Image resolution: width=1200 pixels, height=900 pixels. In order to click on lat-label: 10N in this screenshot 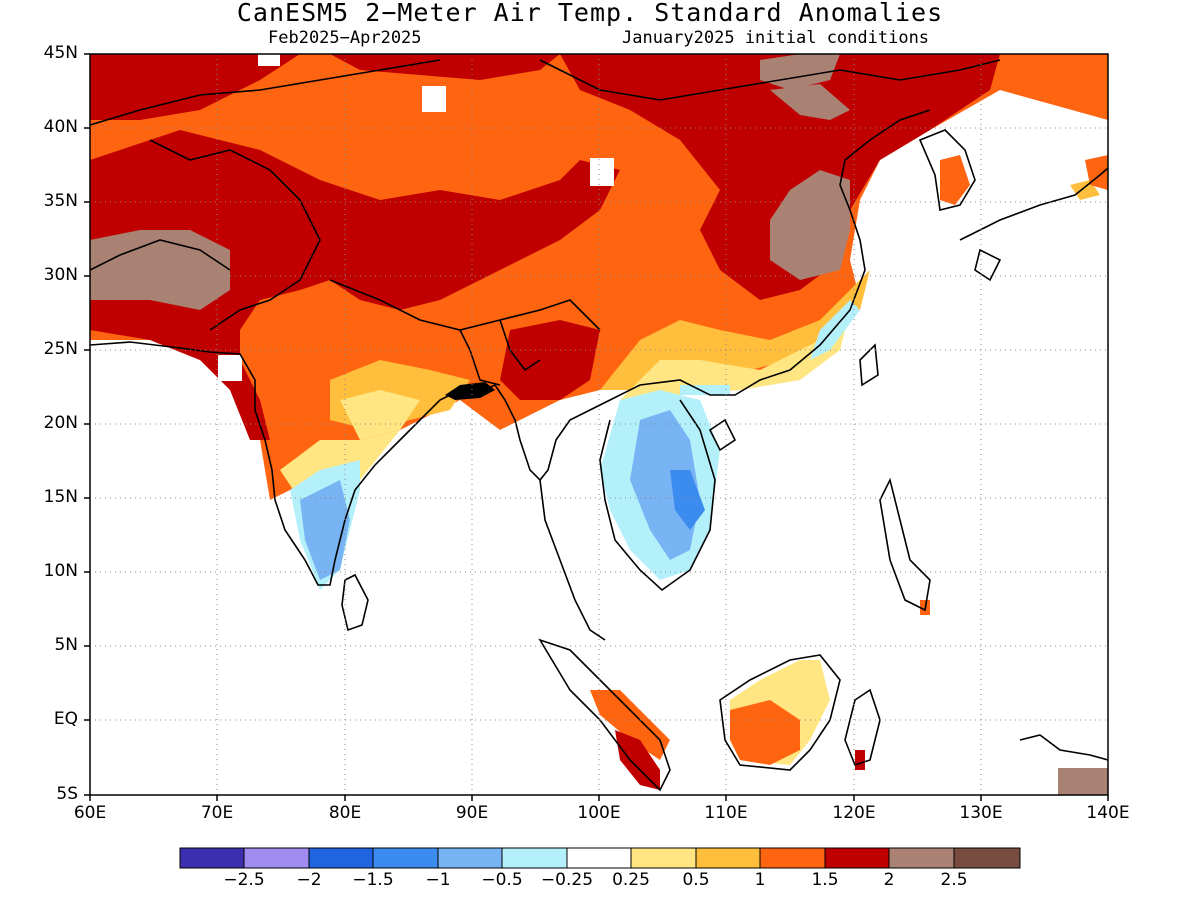, I will do `click(60, 571)`.